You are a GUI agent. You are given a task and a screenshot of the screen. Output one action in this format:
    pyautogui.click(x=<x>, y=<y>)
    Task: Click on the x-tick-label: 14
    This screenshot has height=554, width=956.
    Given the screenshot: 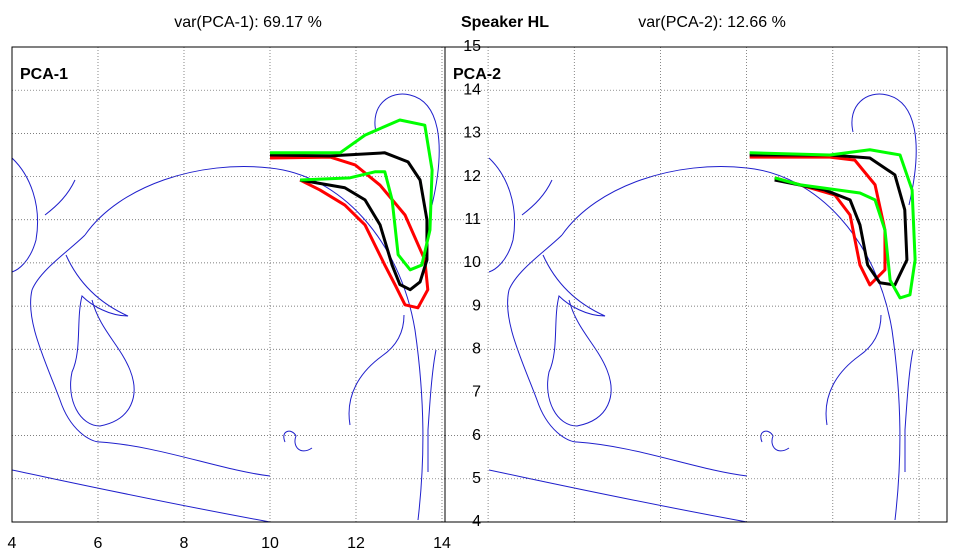 What is the action you would take?
    pyautogui.click(x=442, y=543)
    